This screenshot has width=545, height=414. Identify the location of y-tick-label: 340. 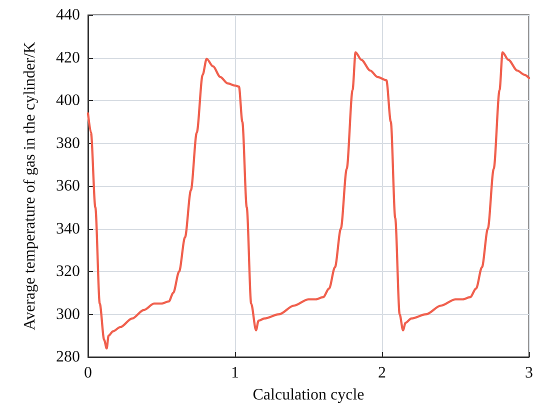
(68, 229).